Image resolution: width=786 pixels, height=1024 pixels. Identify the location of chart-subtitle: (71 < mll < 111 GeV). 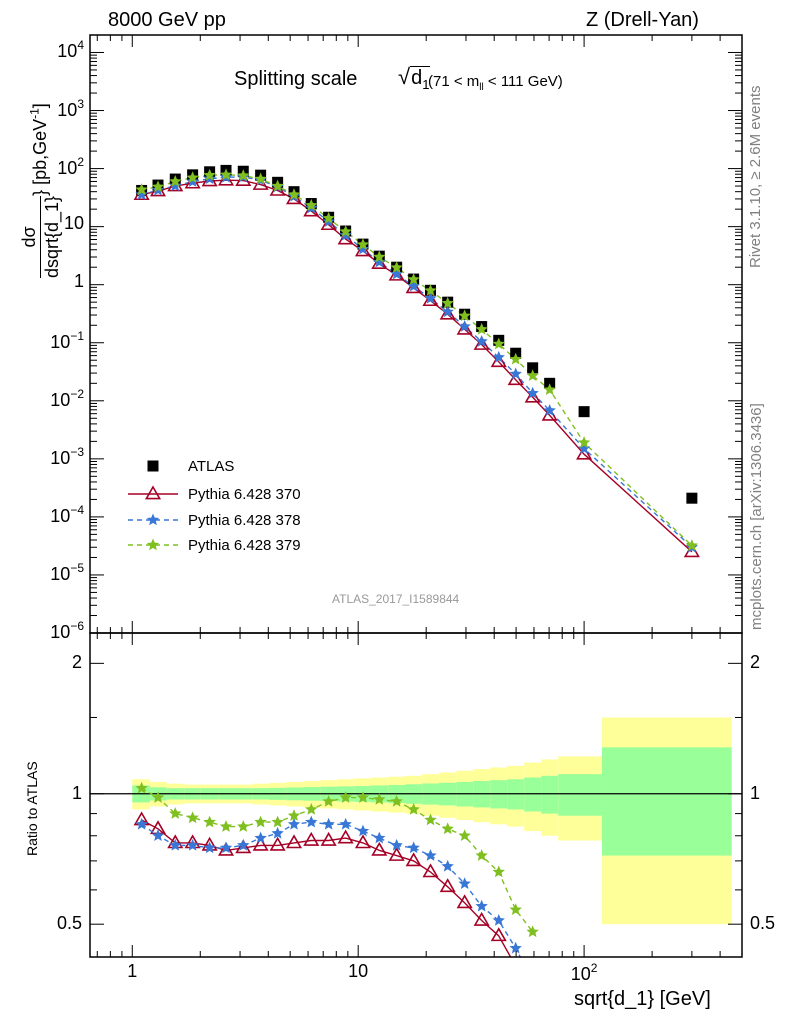
(495, 83).